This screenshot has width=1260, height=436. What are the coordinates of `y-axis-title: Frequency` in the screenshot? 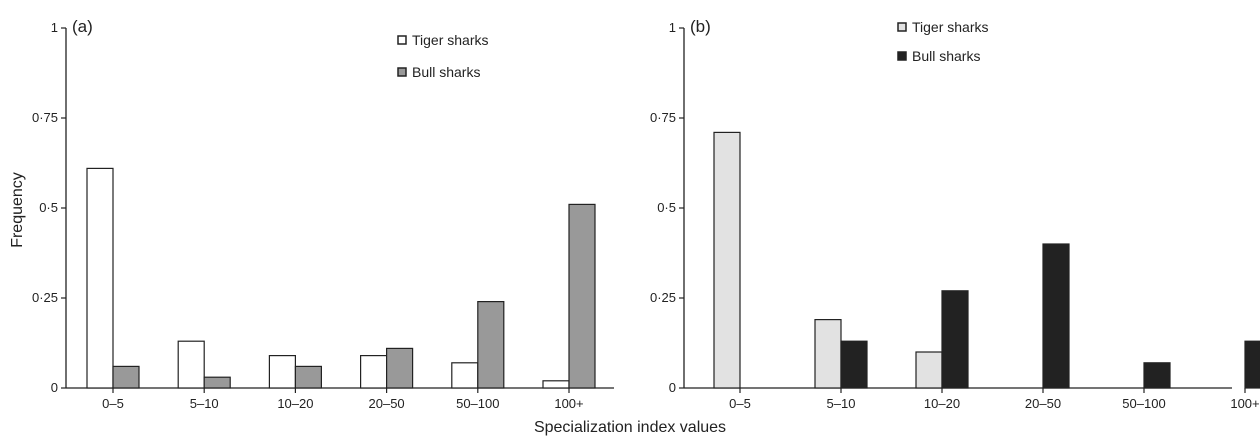 It's located at (17, 210).